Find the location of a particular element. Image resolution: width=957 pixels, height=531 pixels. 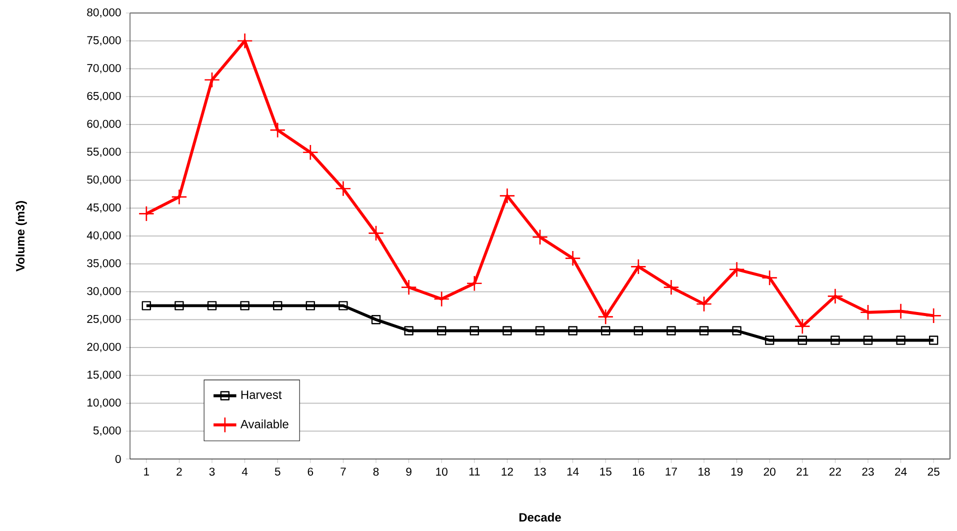

x-tick-label: 25 is located at coordinates (934, 472).